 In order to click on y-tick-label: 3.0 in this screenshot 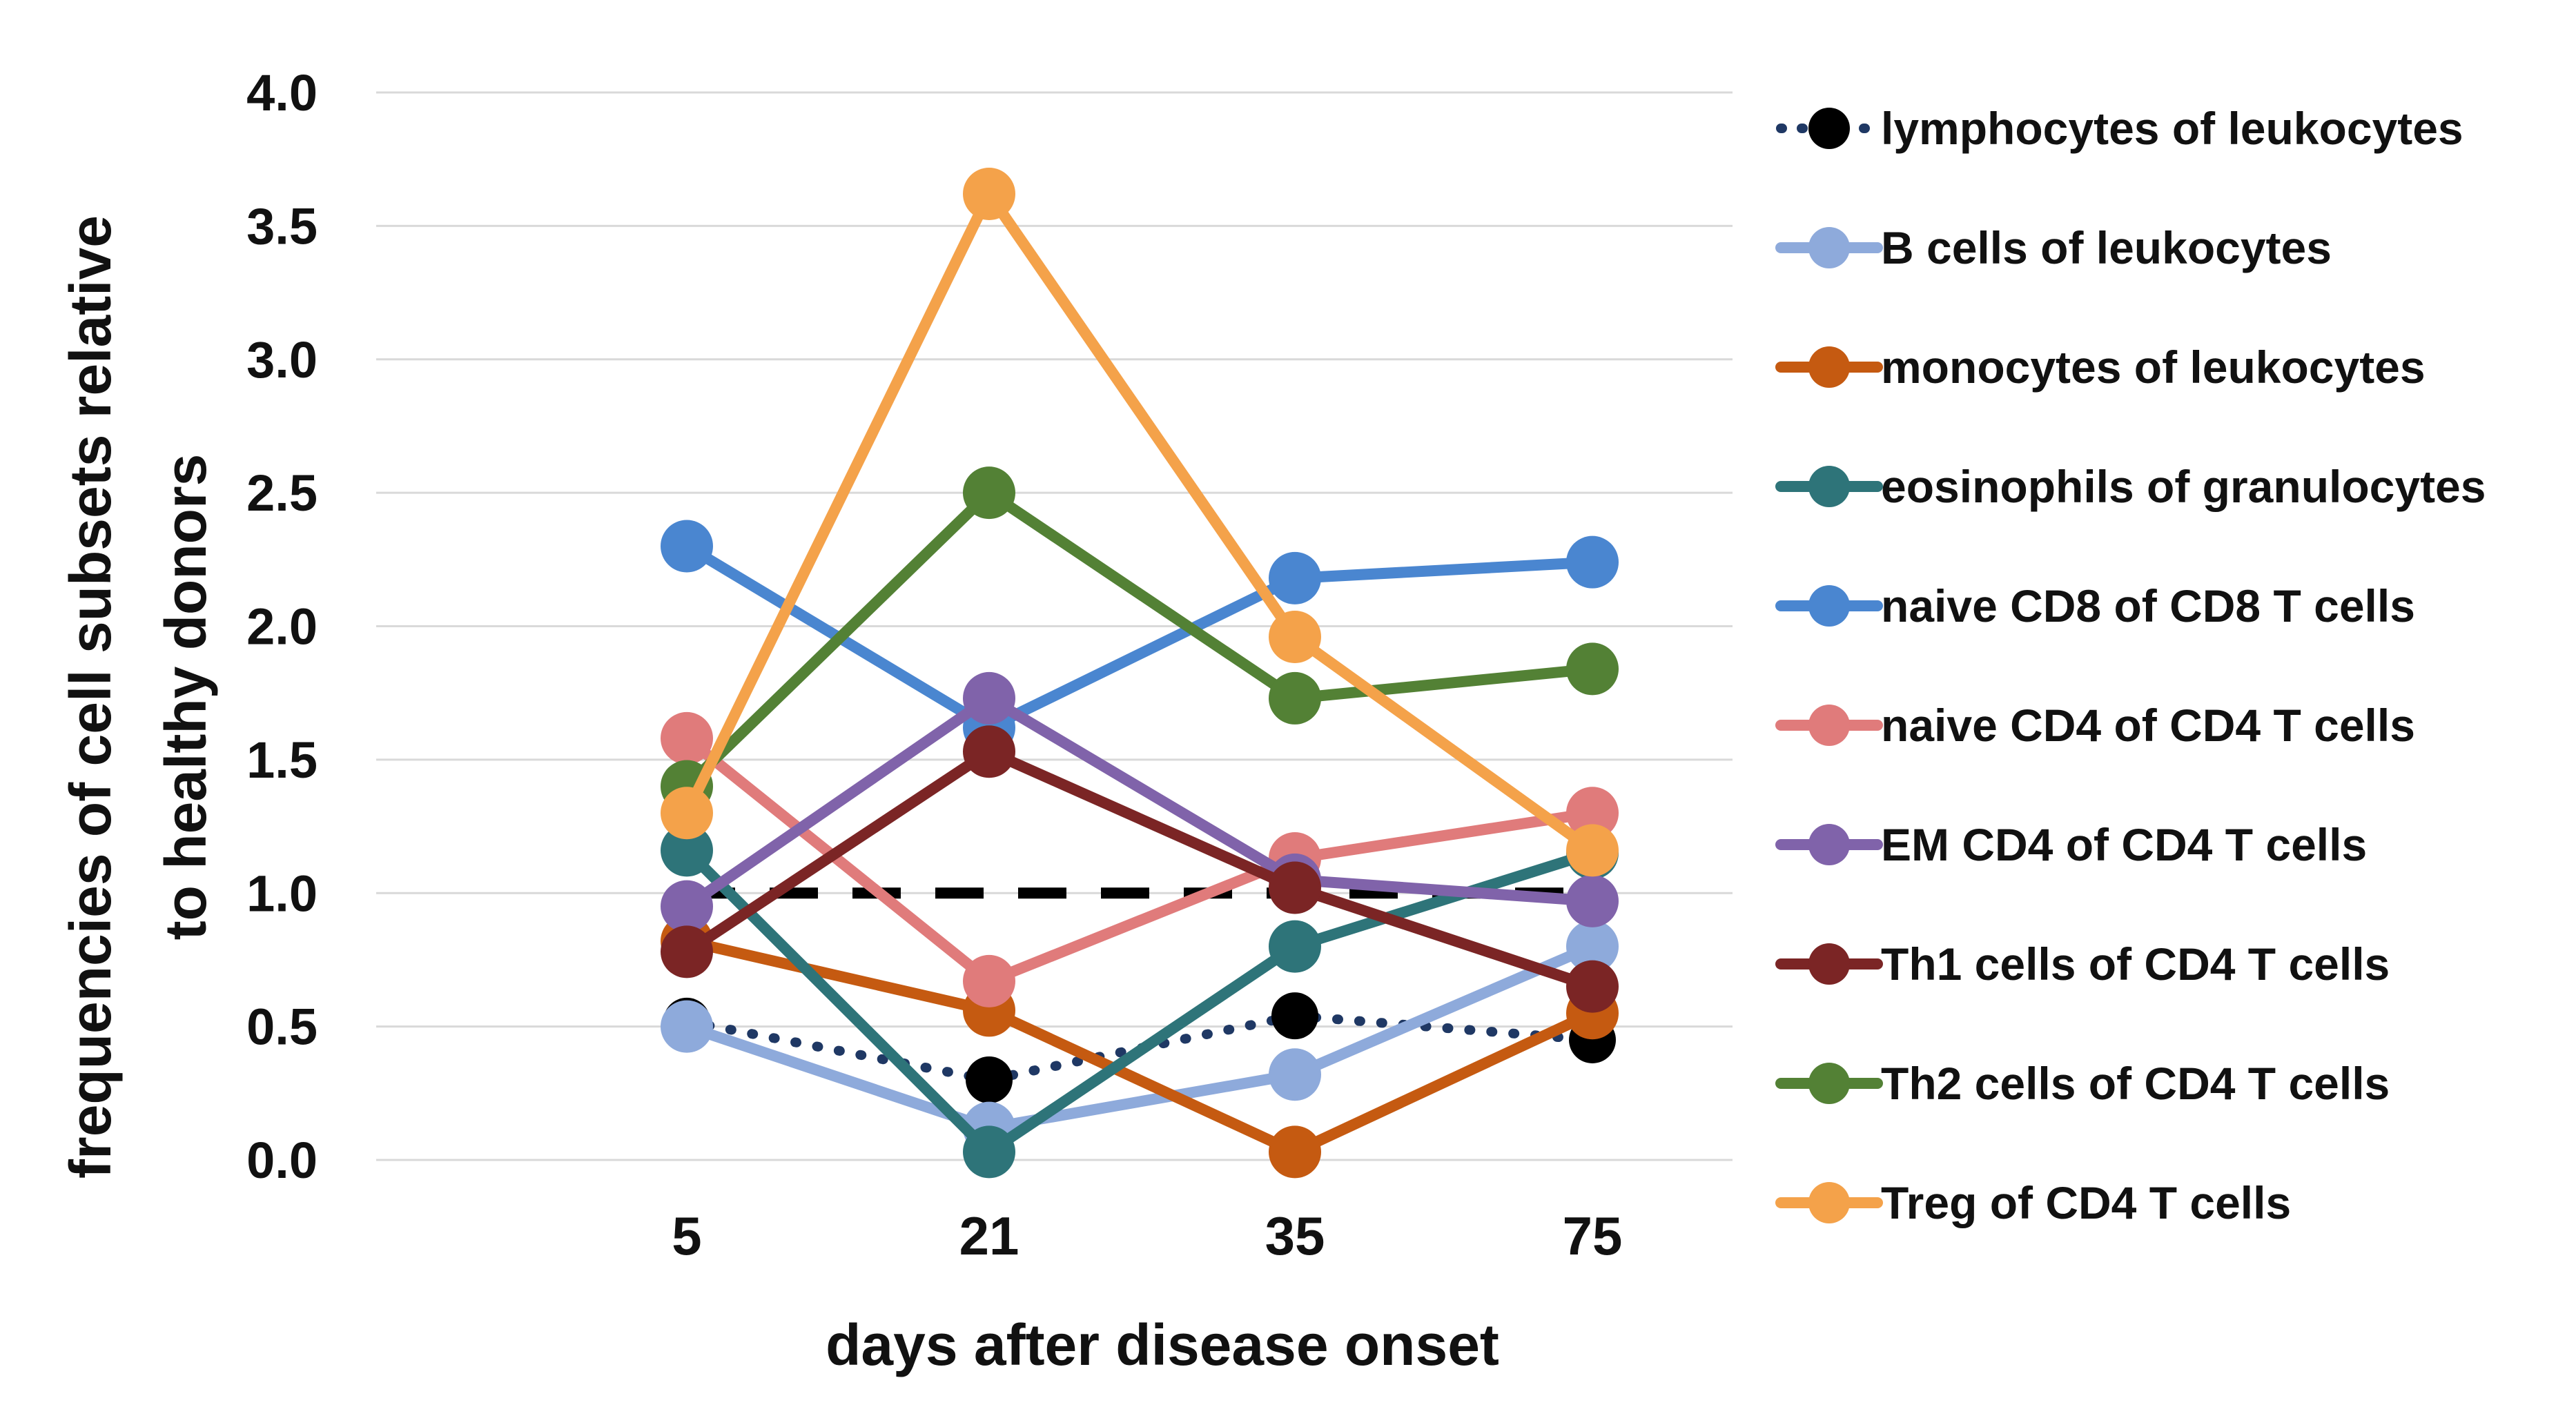, I will do `click(282, 359)`.